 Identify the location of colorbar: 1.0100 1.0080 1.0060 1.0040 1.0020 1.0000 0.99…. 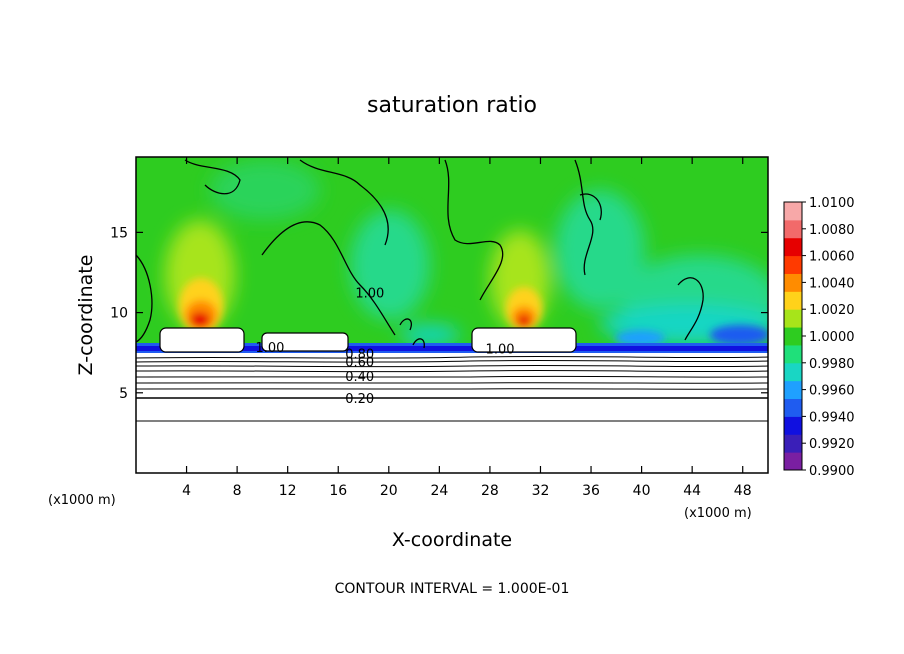
(819, 337).